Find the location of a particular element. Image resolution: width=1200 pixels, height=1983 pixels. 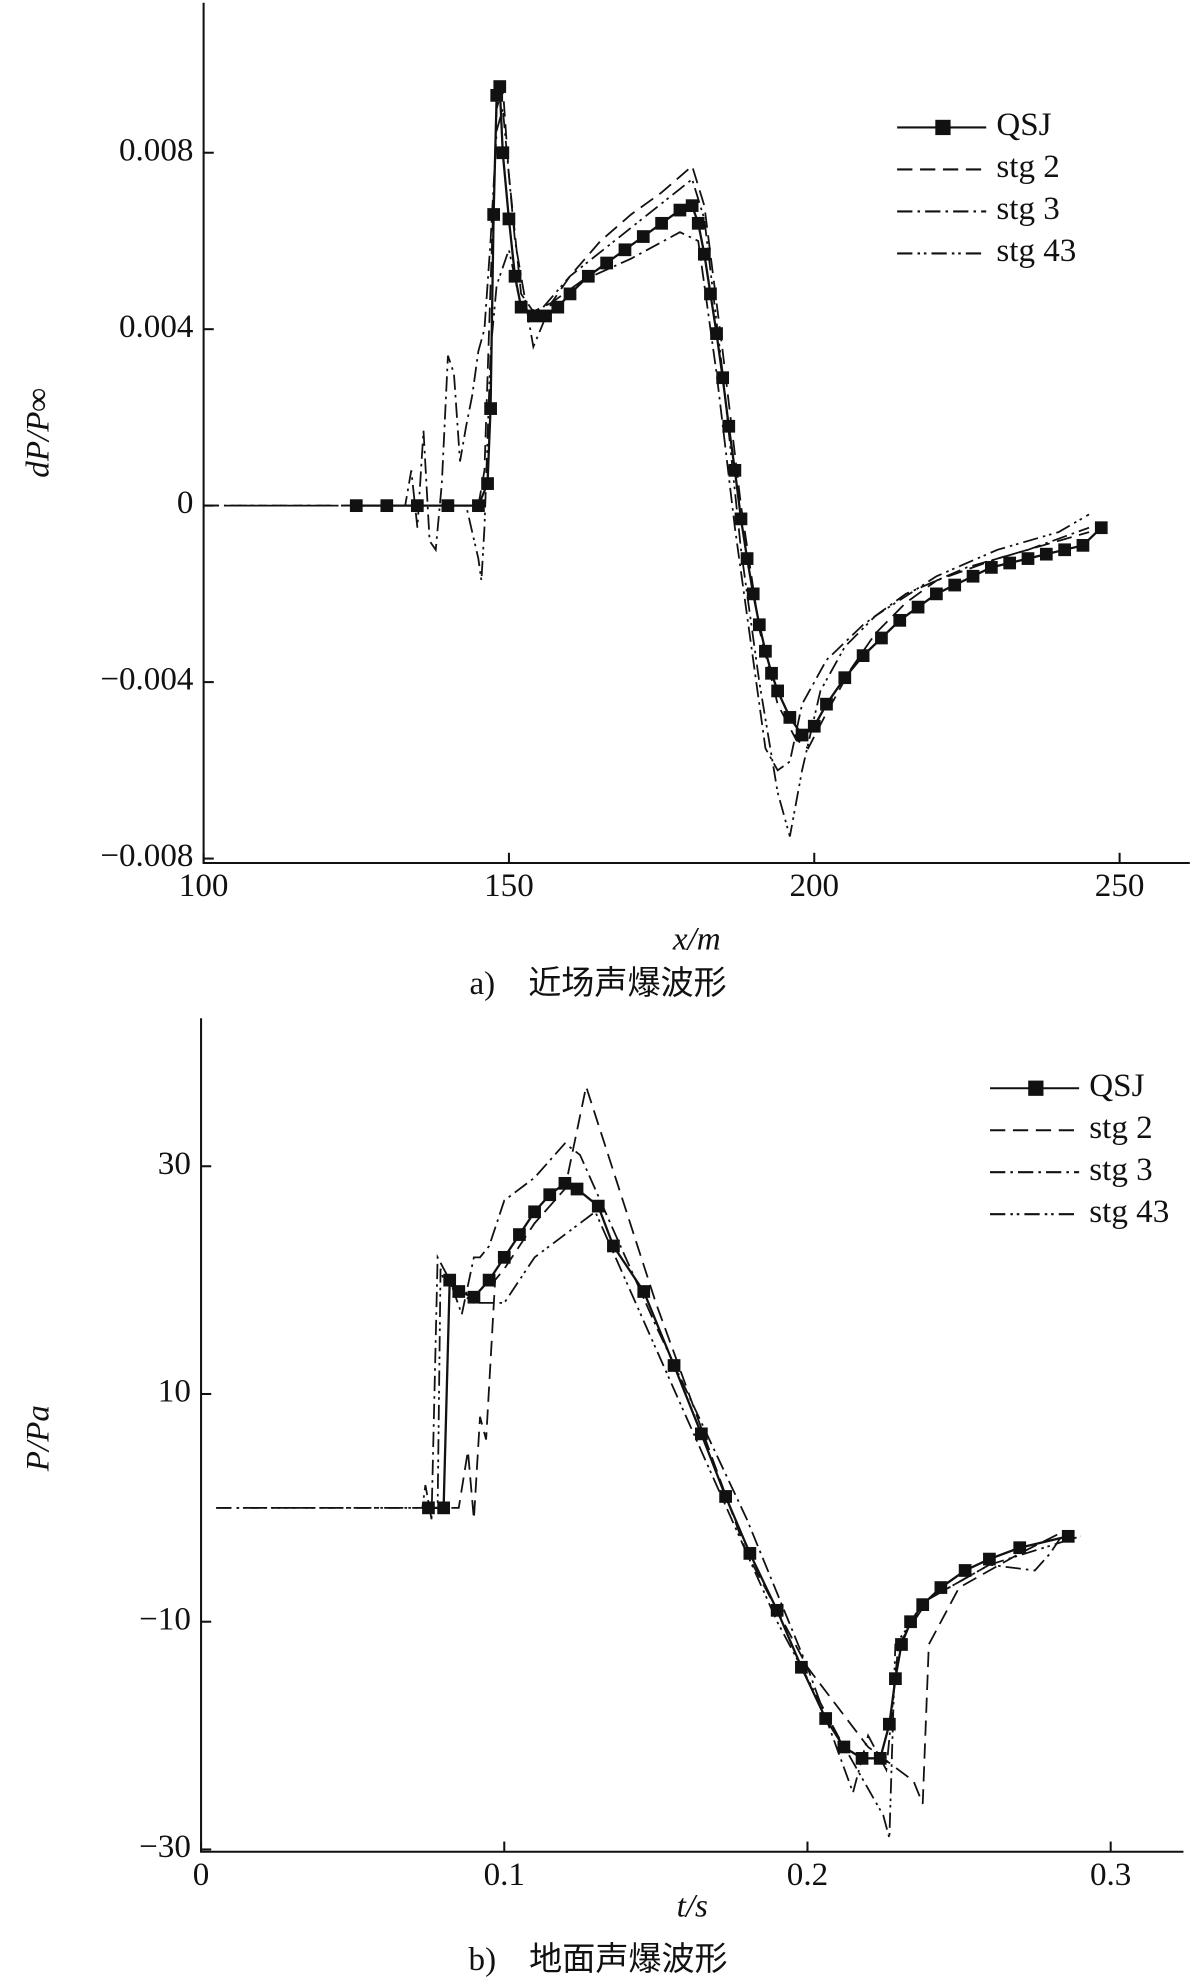

x-tick-label: 150 is located at coordinates (509, 886).